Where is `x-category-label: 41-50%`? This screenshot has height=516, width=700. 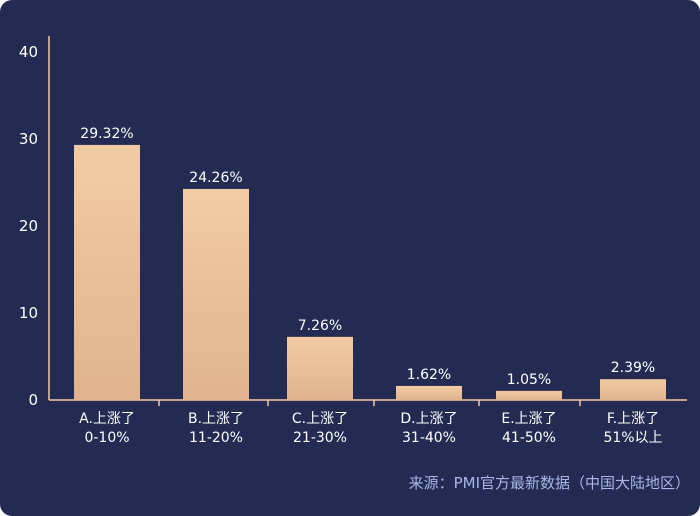 x-category-label: 41-50% is located at coordinates (529, 438).